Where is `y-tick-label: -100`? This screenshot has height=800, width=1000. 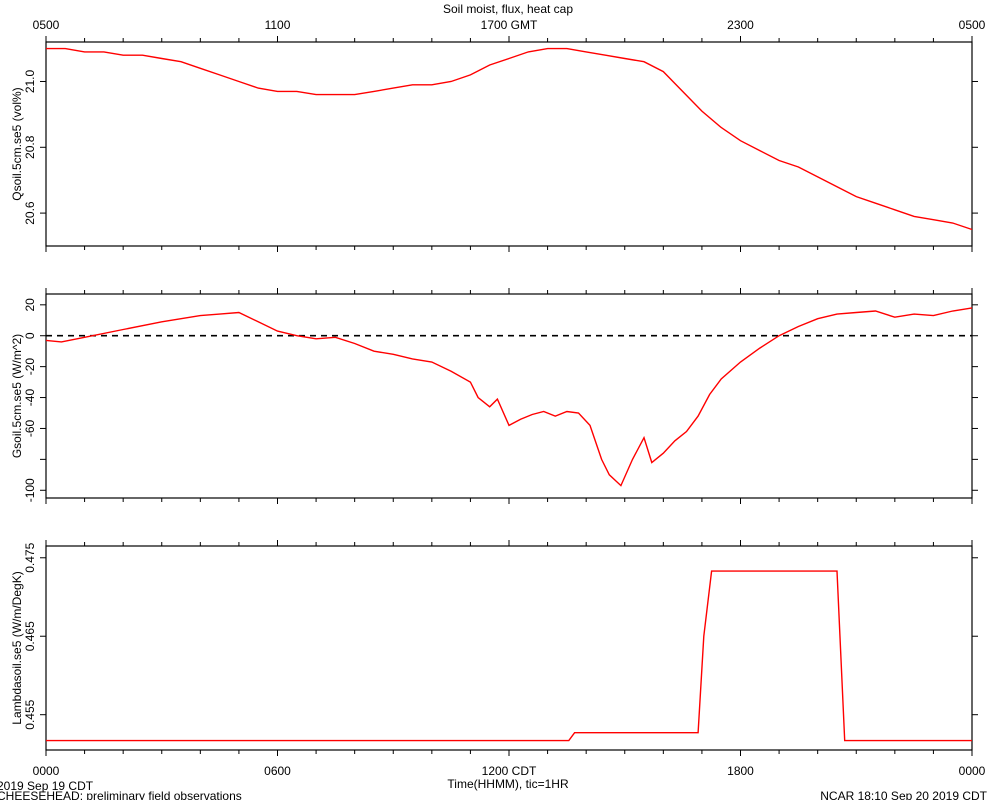
y-tick-label: -100 is located at coordinates (30, 490).